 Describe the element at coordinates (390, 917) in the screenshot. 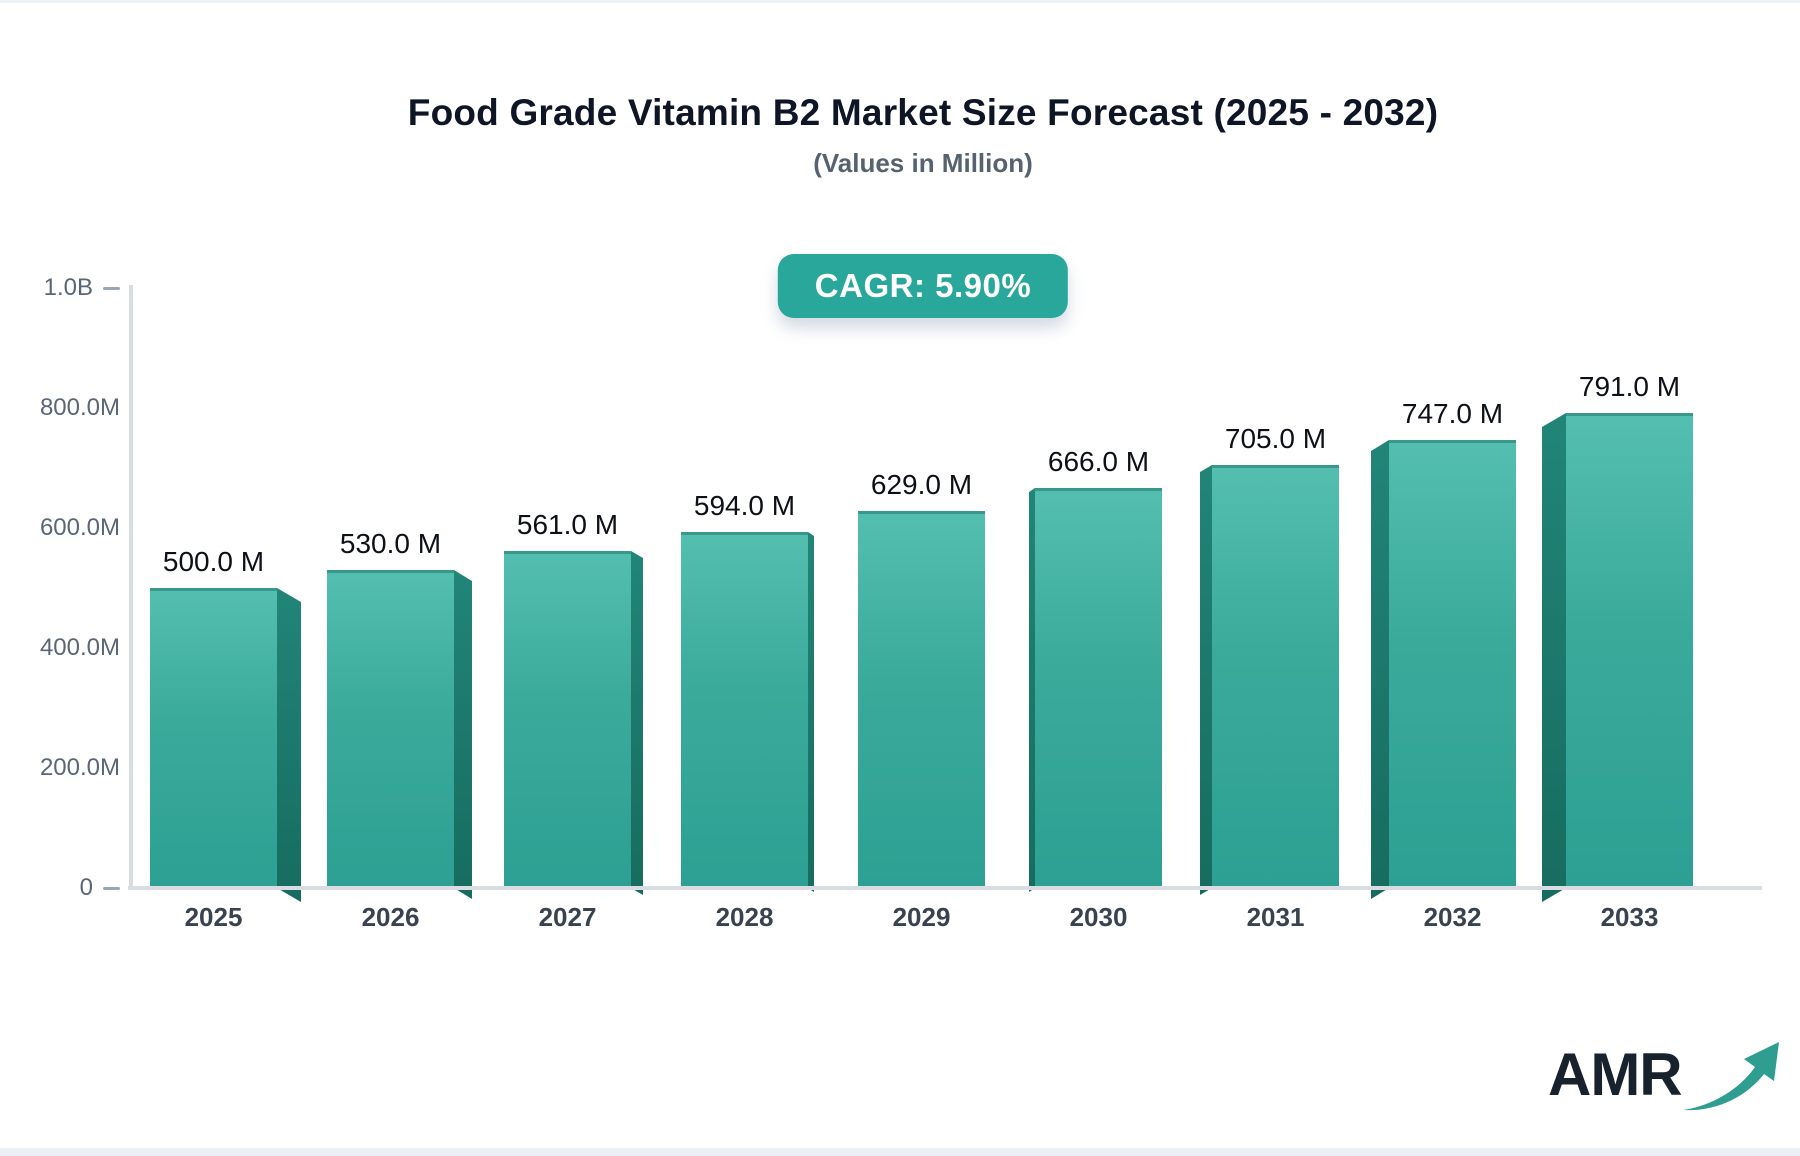

I see `x-tick-label: 2026` at that location.